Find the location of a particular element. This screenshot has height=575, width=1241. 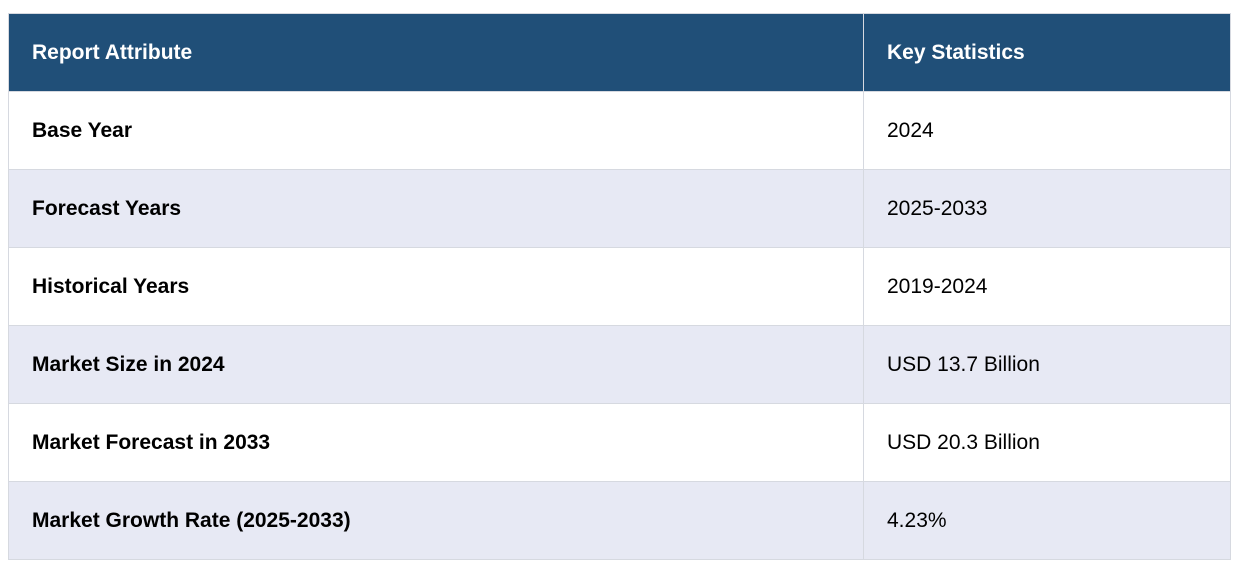

table-row: Market Size in 2024 USD 13.7 Billion is located at coordinates (619, 364).